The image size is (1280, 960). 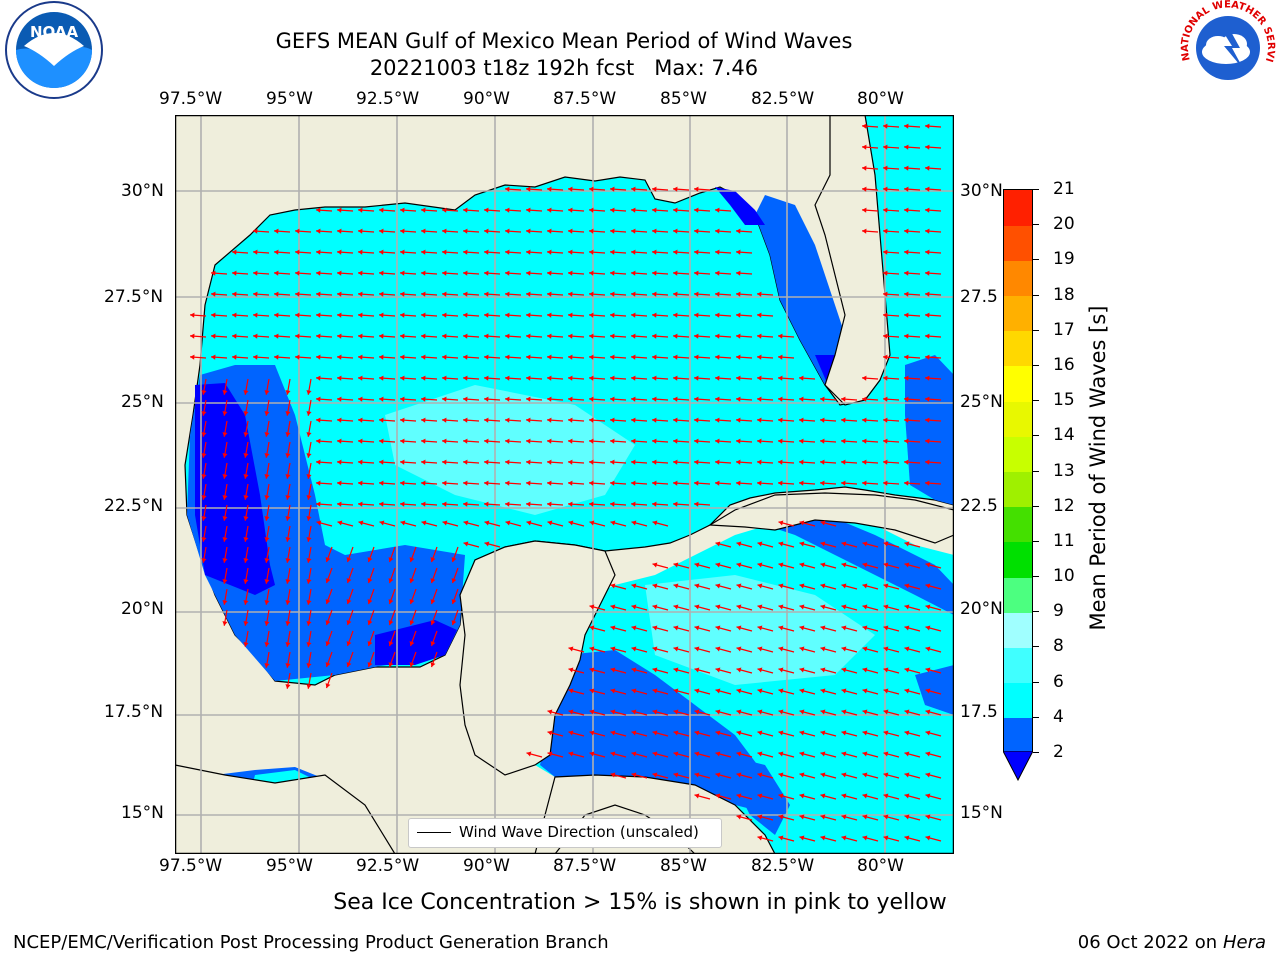 What do you see at coordinates (1098, 468) in the screenshot?
I see `colorbar-label: Mean Period of Wind Waves [s]` at bounding box center [1098, 468].